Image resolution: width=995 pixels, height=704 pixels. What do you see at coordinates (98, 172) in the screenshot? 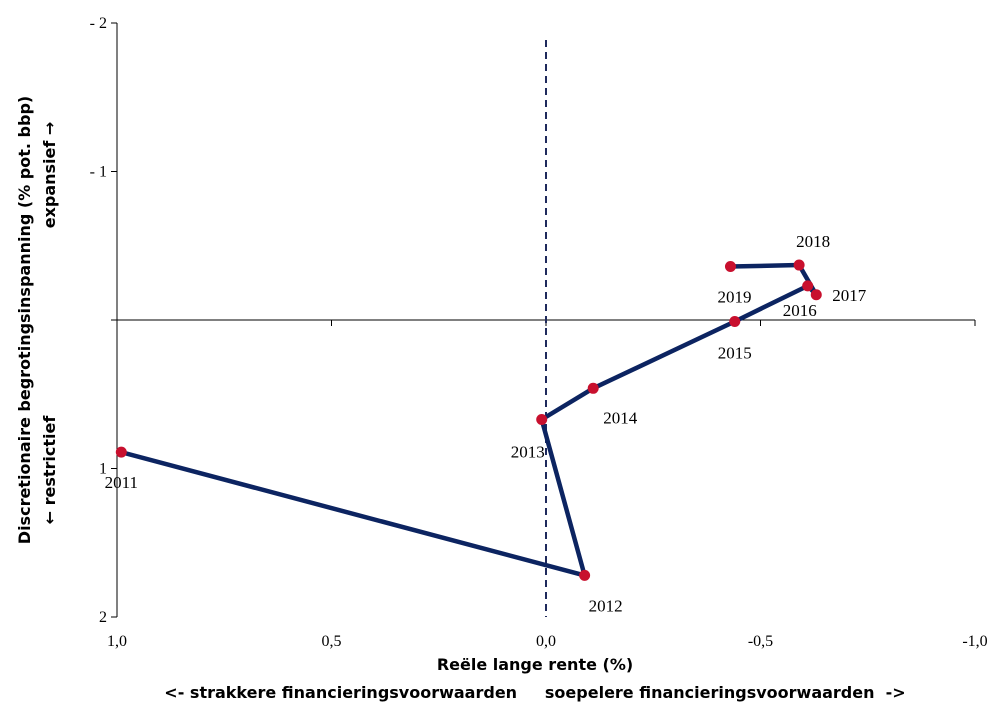
I see `y-tick-label: - 1` at bounding box center [98, 172].